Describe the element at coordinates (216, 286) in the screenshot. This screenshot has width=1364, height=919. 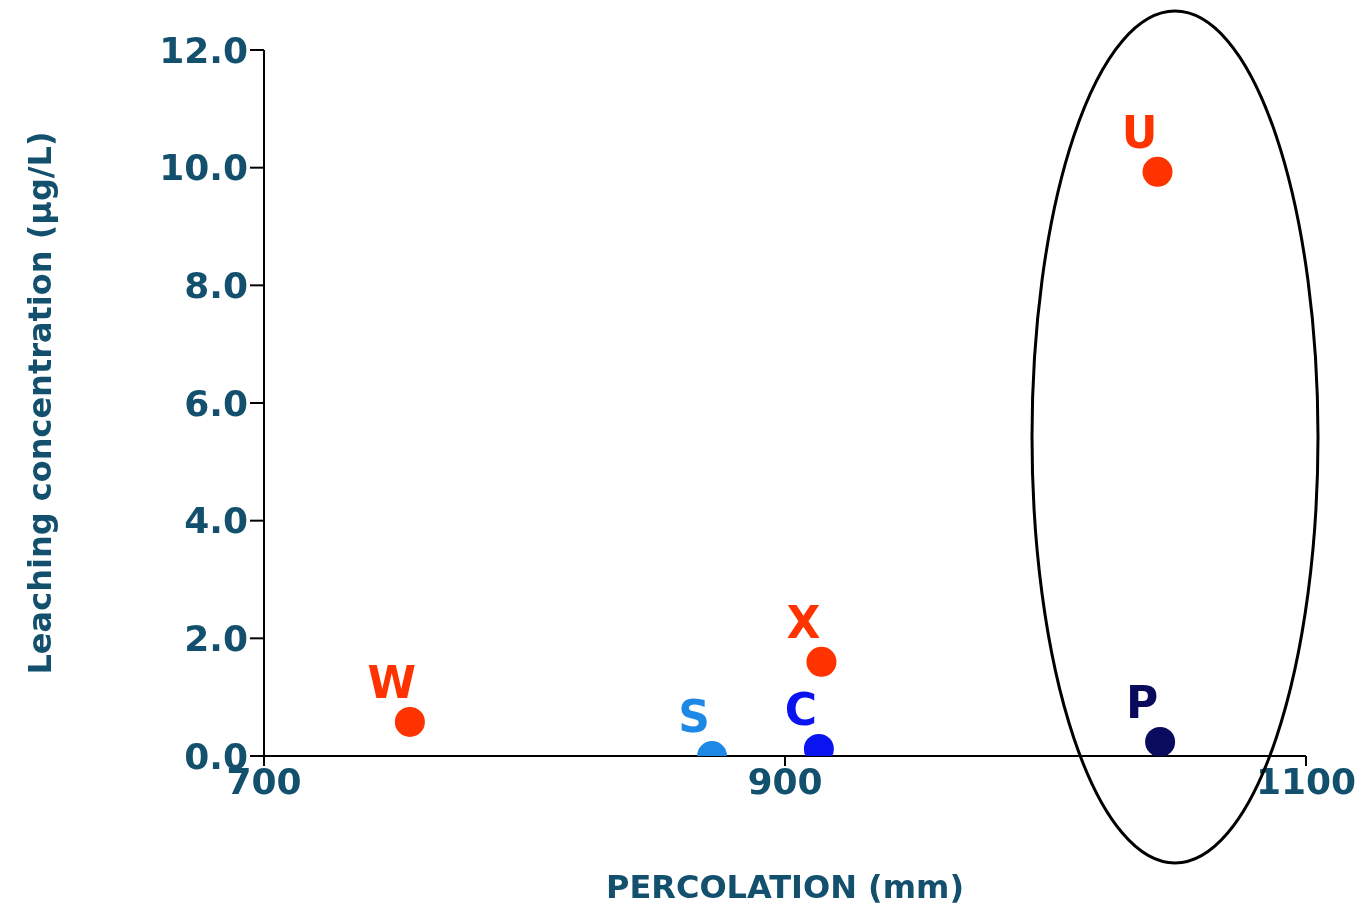
I see `y-tick-label: 8.0` at that location.